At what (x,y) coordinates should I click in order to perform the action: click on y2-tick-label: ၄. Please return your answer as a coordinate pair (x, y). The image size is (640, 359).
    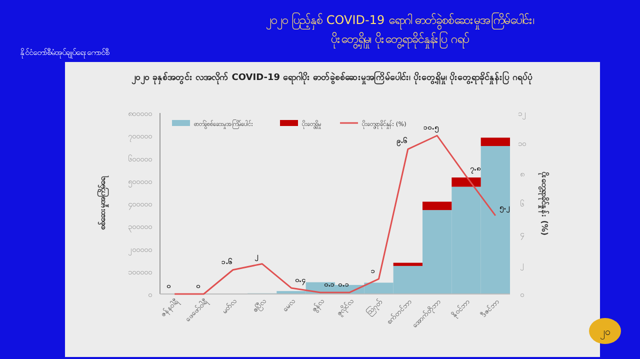
    Looking at the image, I should click on (522, 235).